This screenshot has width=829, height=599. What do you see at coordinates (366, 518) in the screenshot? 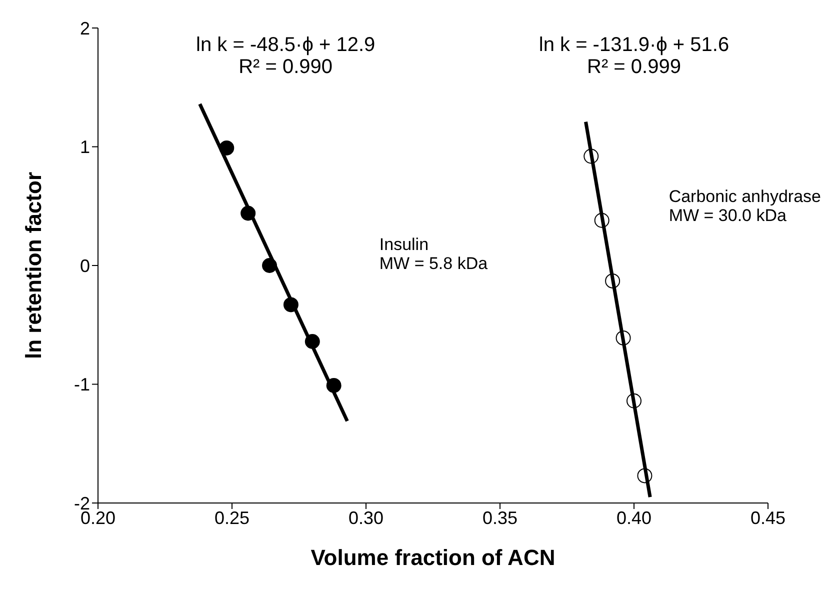
I see `x-tick-label: 0.30` at bounding box center [366, 518].